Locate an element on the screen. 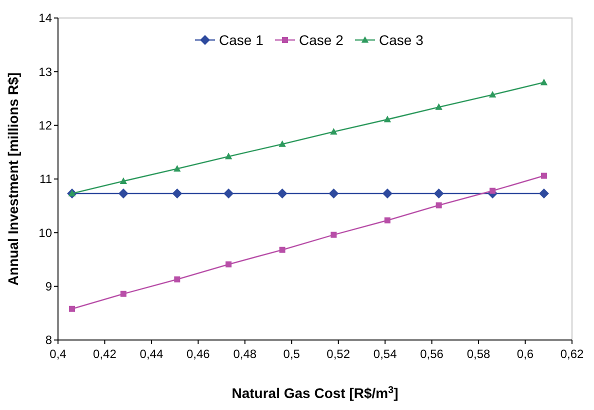 The width and height of the screenshot is (594, 410). x-tick-label: 0,5 is located at coordinates (291, 354).